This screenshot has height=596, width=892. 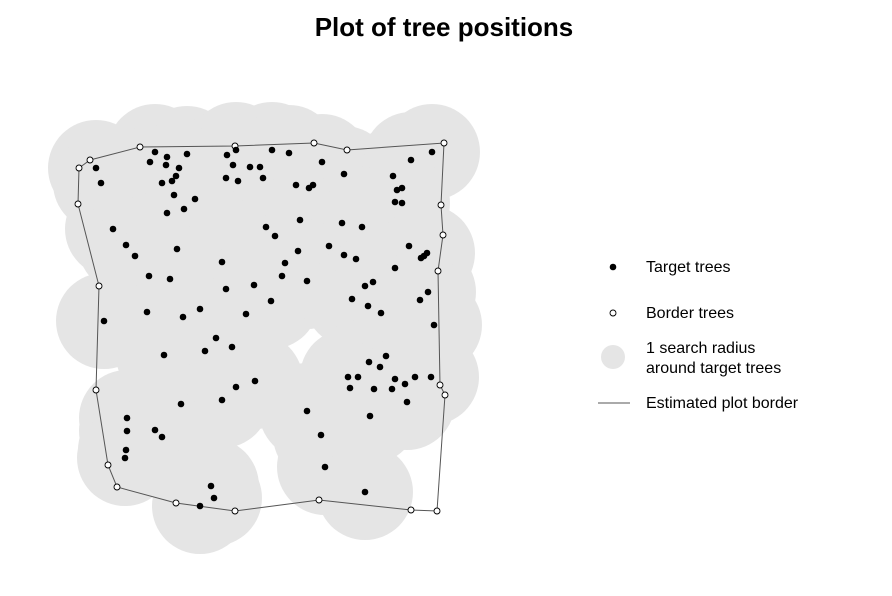 I want to click on chart-title: Plot of tree positions, so click(x=444, y=27).